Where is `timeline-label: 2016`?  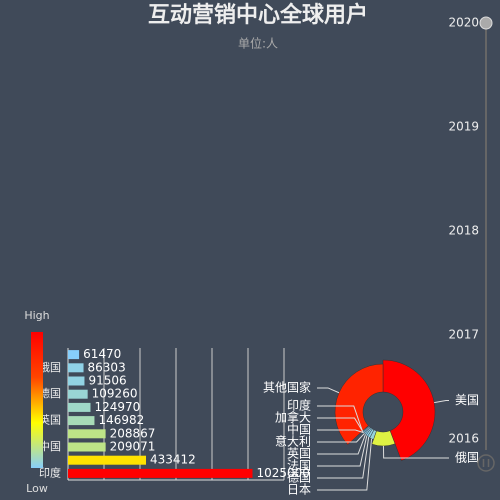 timeline-label: 2016 is located at coordinates (463, 439).